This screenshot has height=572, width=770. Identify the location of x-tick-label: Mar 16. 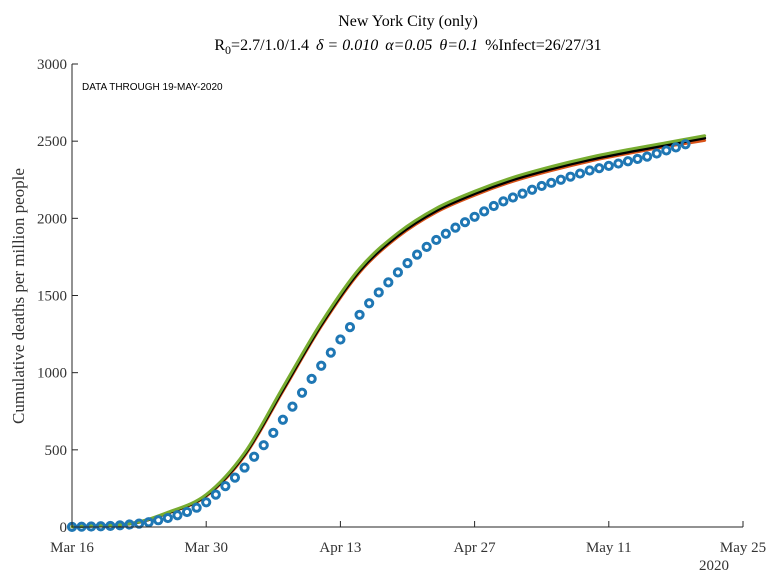
(72, 548).